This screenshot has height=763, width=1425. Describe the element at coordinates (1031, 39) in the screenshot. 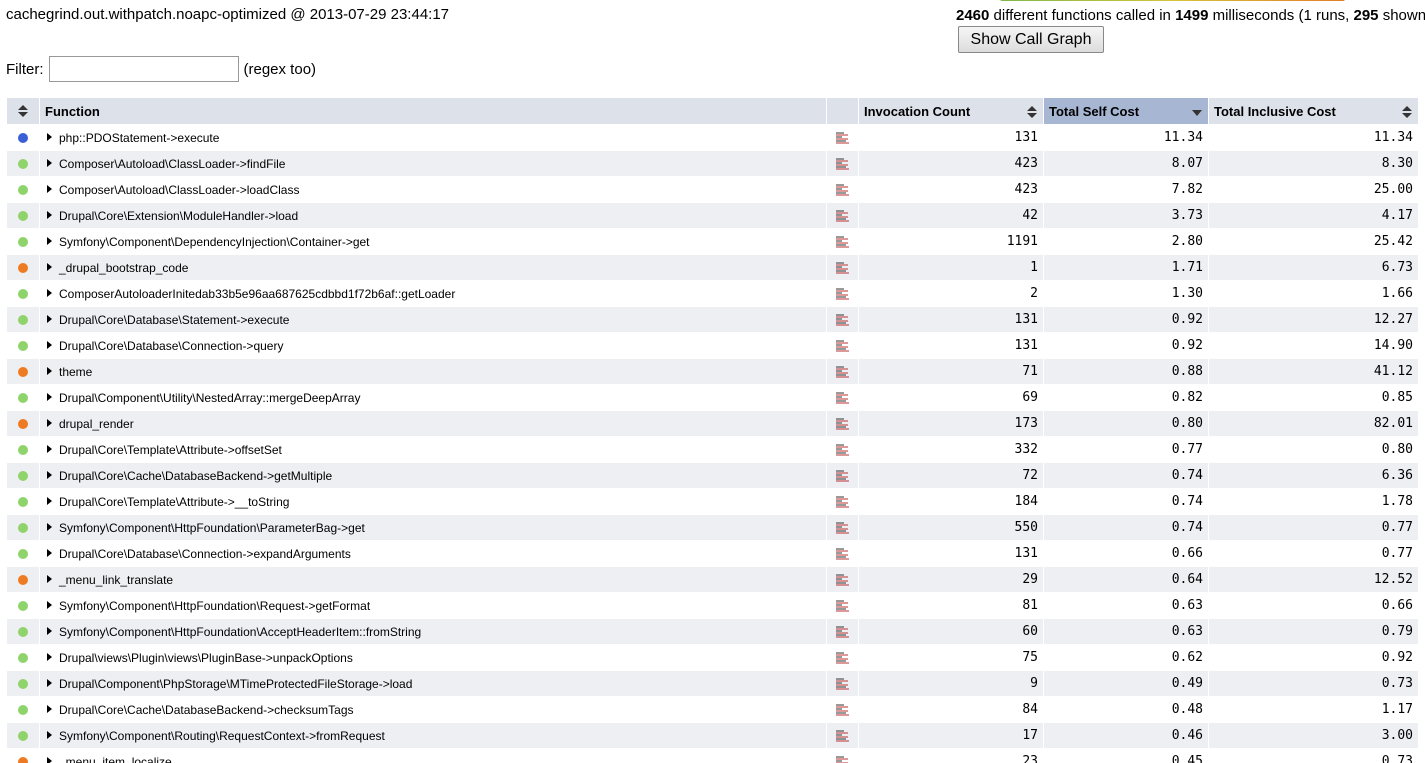

I see `call-graph-button: Show Call Graph` at that location.